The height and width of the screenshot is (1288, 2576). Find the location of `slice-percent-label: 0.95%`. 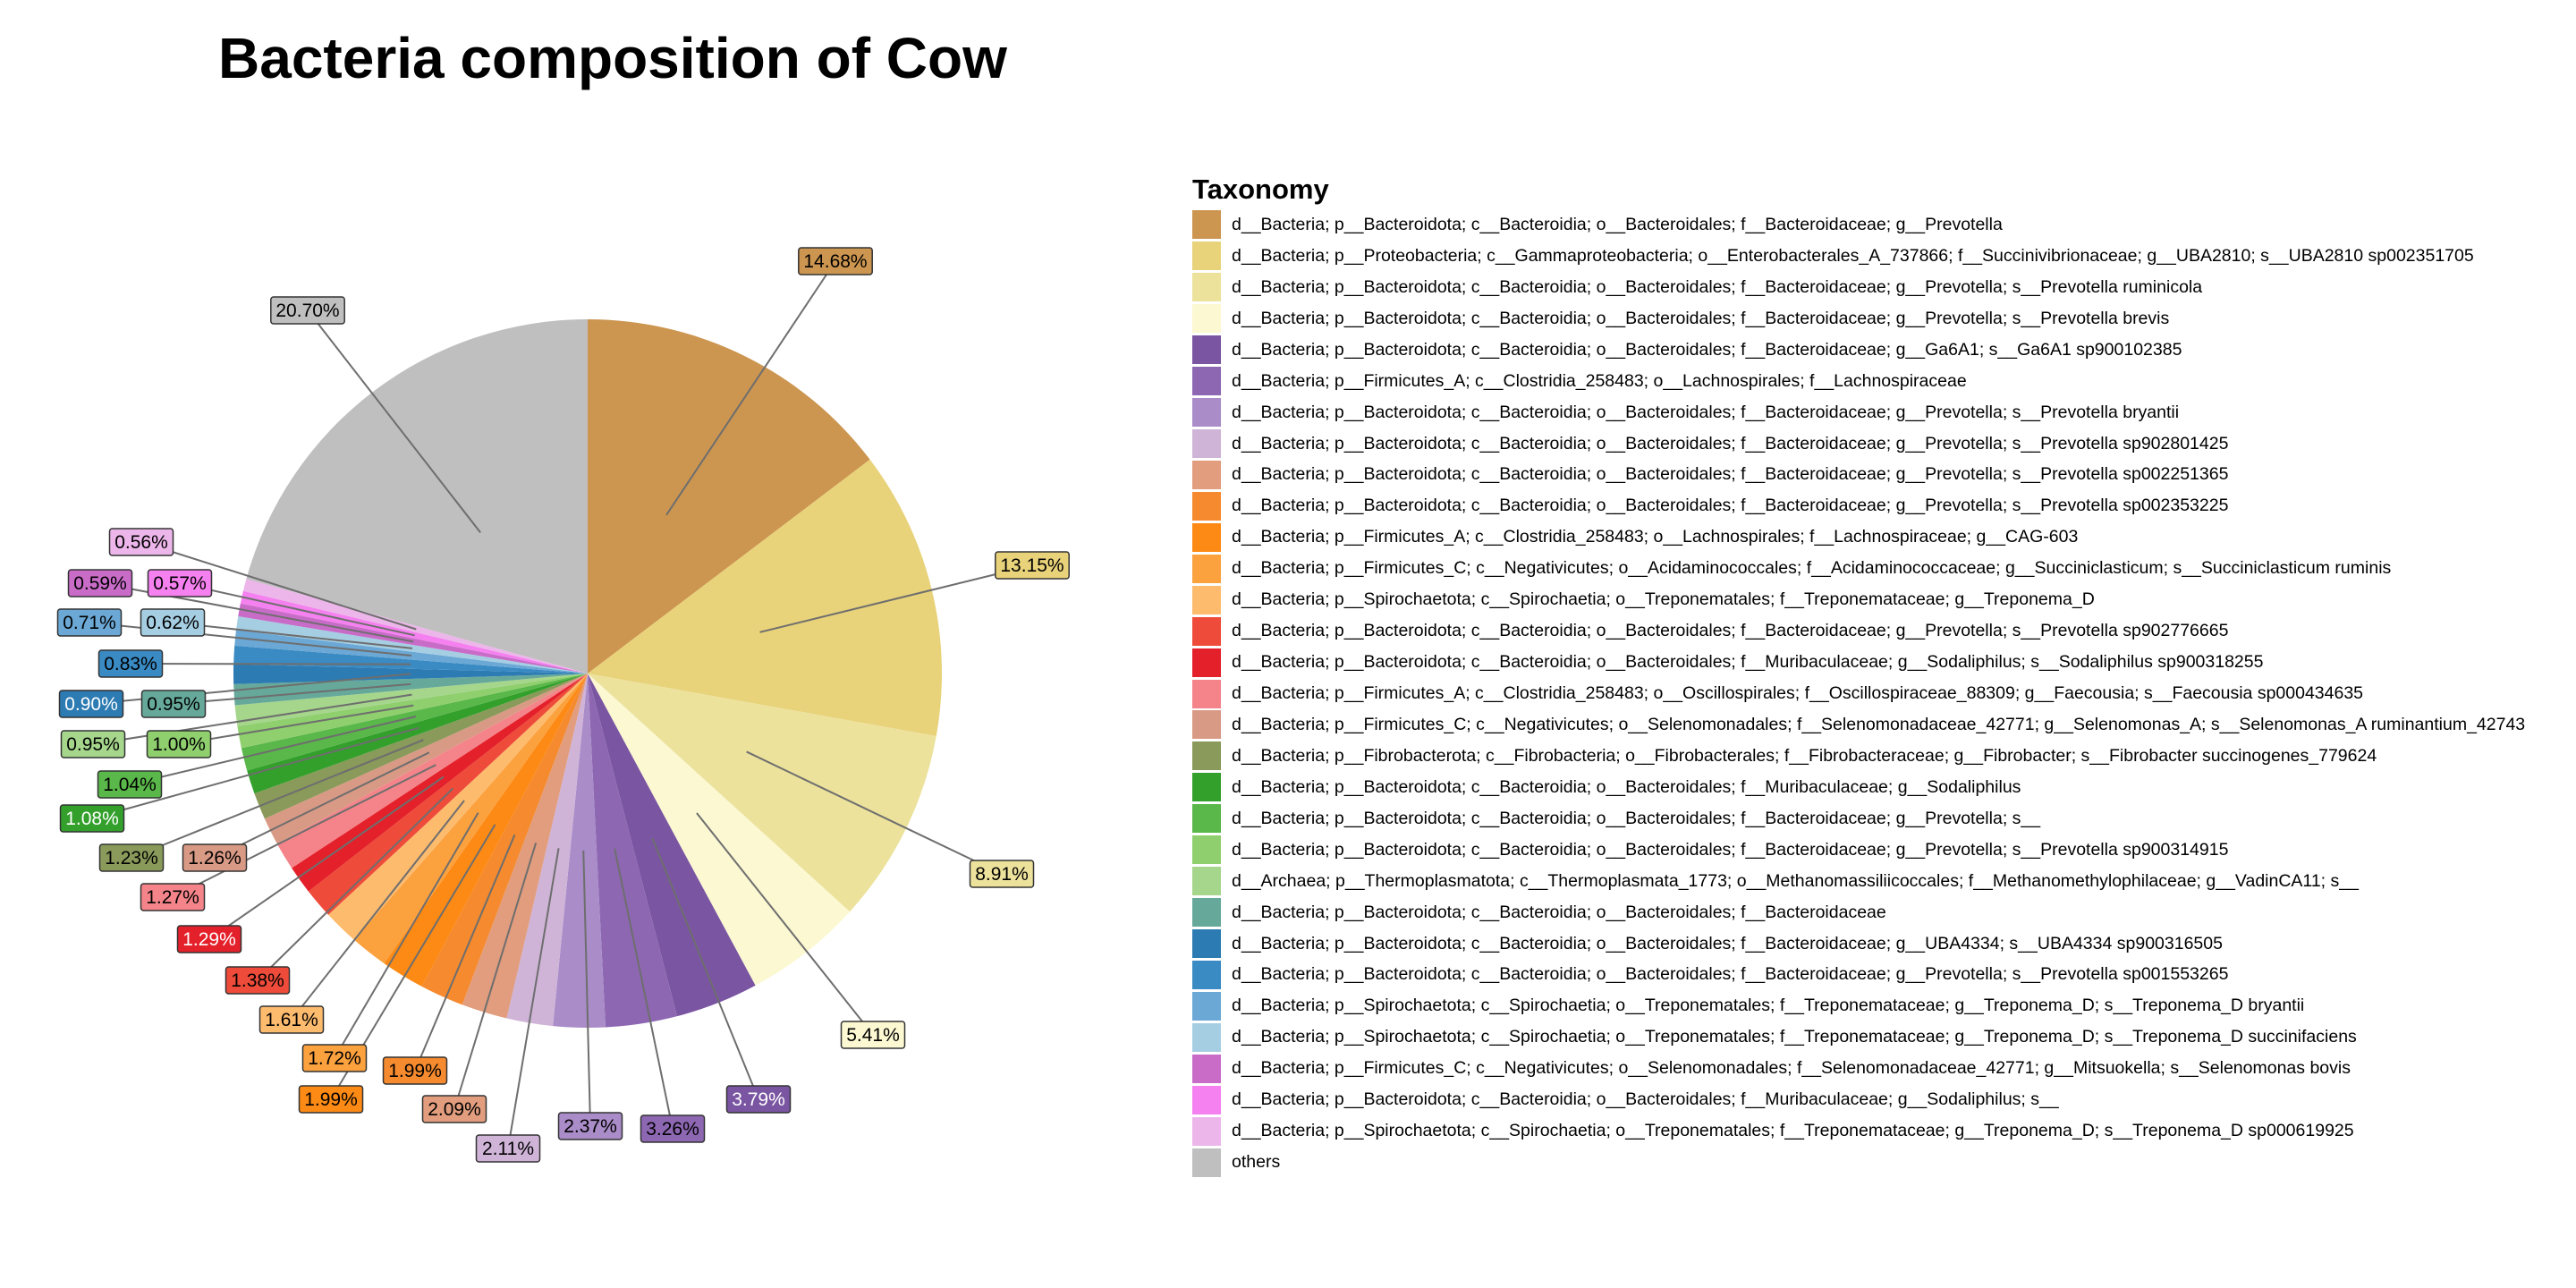

slice-percent-label: 0.95% is located at coordinates (173, 704).